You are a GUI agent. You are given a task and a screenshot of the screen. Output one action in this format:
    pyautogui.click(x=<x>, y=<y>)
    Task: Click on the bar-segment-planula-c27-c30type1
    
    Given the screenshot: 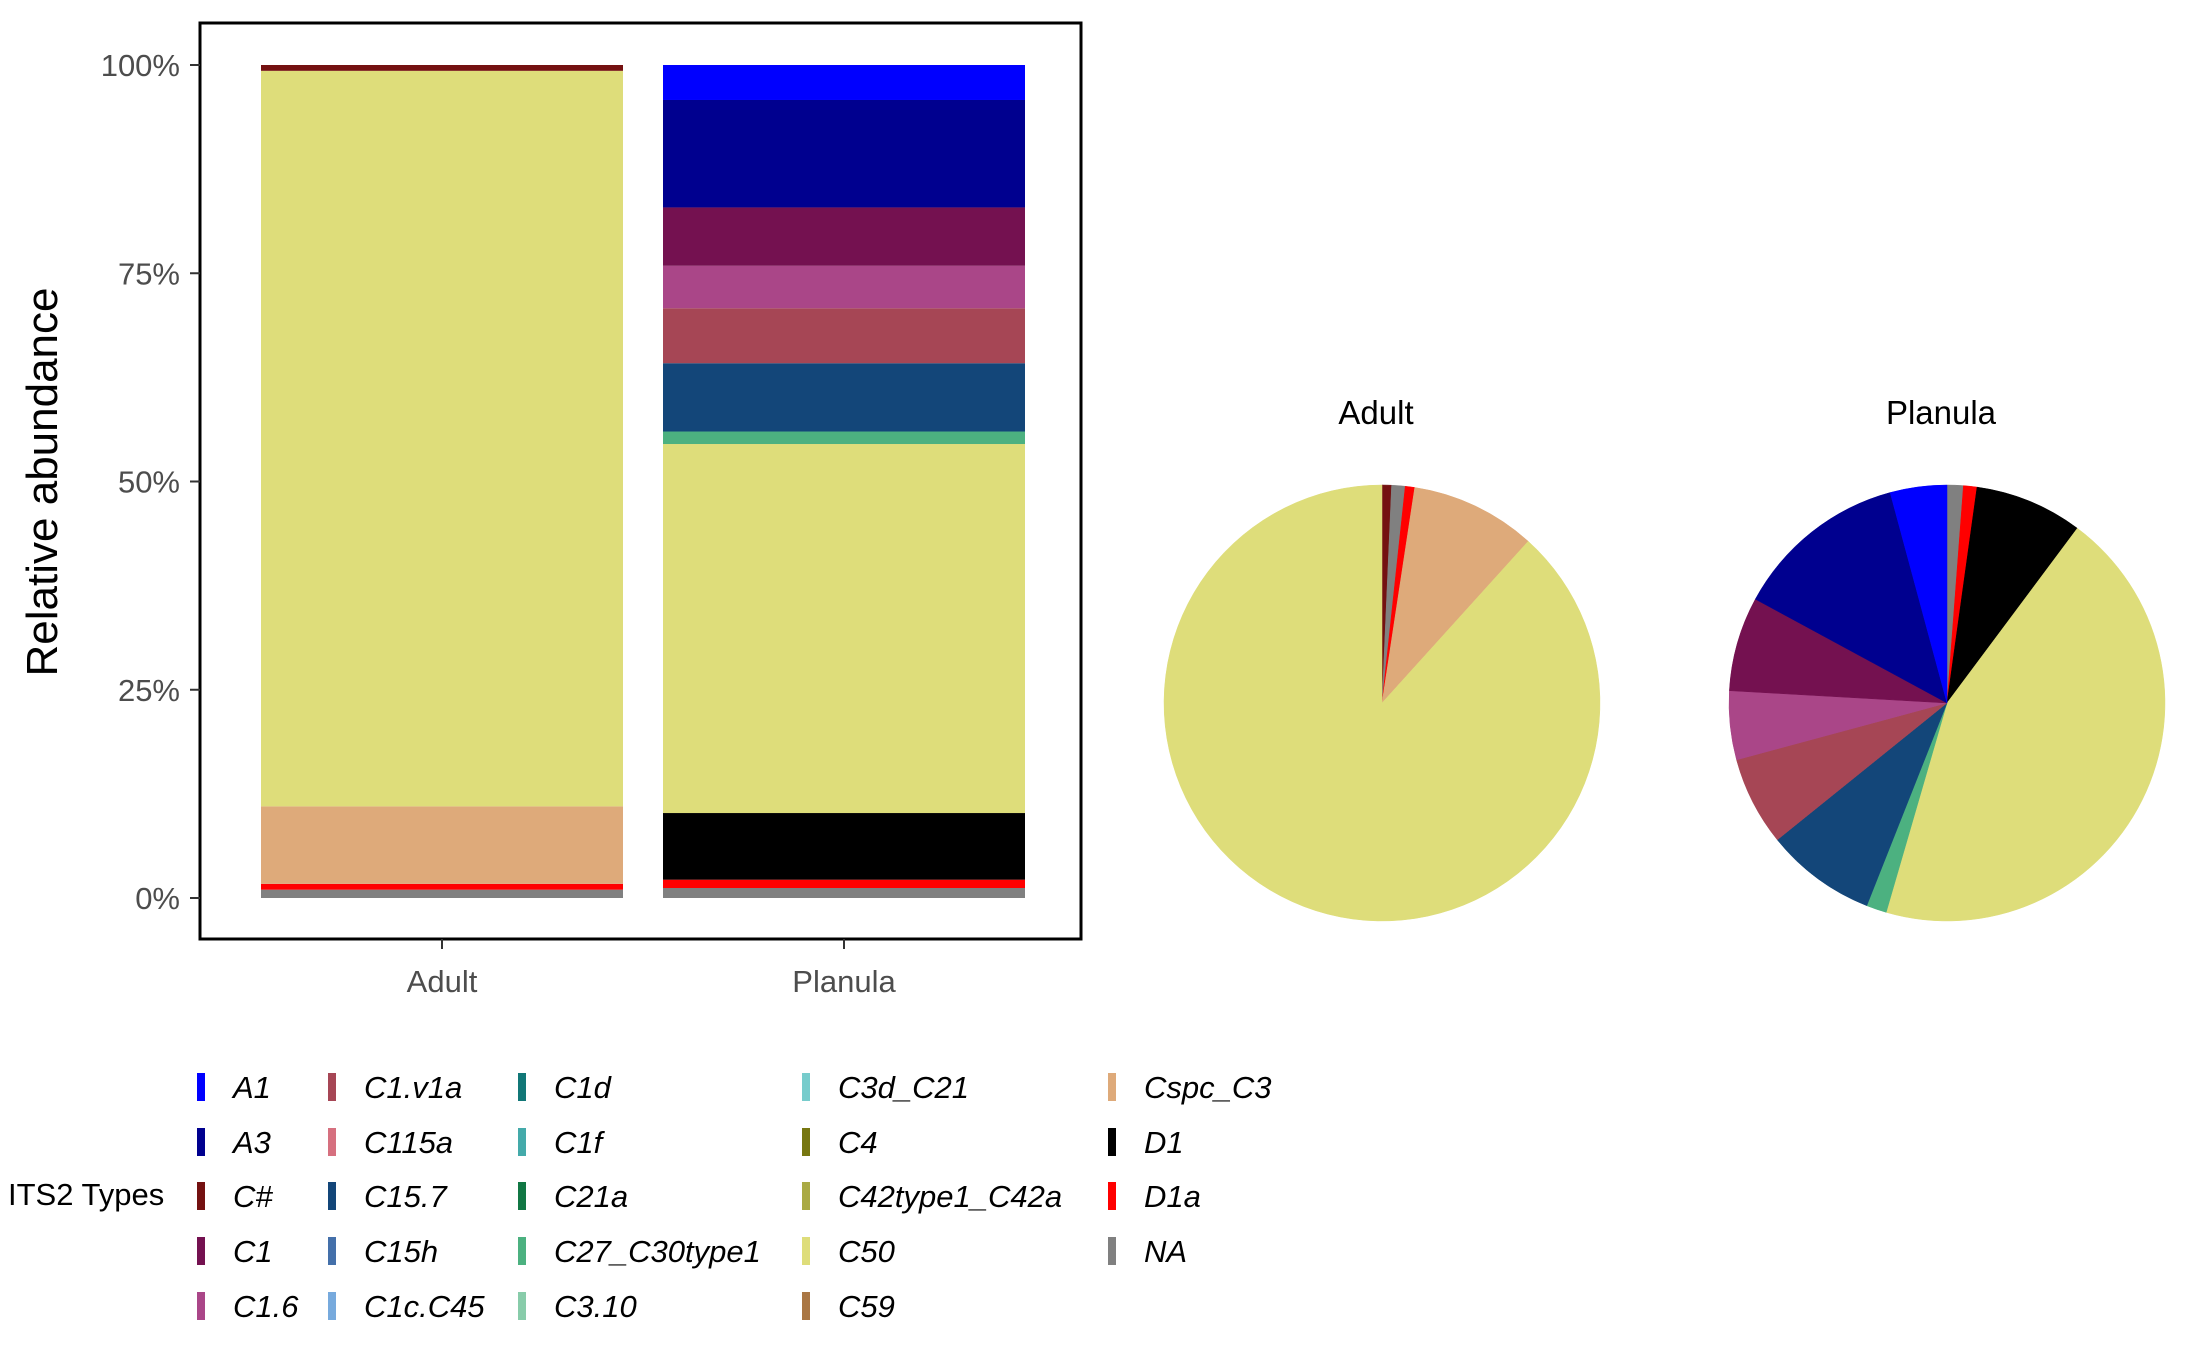 What is the action you would take?
    pyautogui.click(x=844, y=438)
    